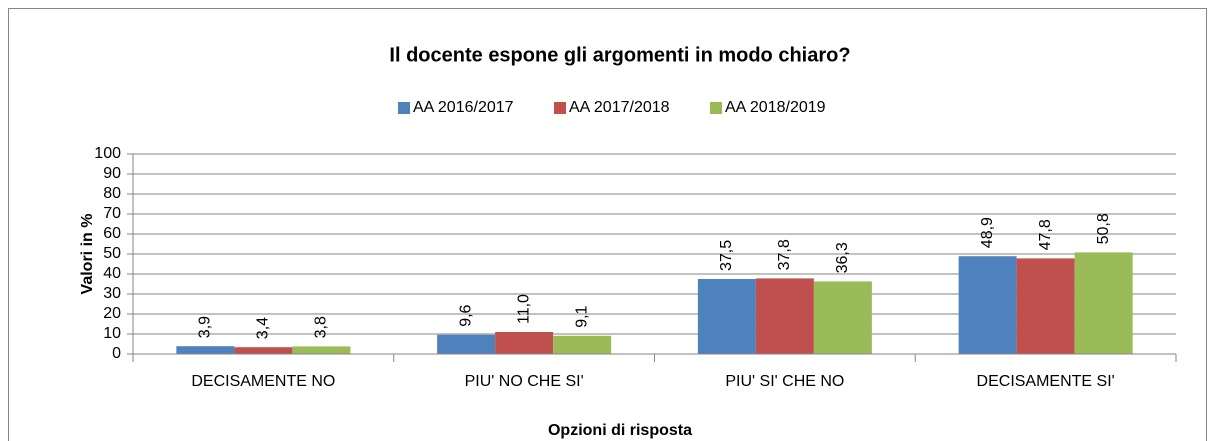  Describe the element at coordinates (1045, 234) in the screenshot. I see `value-label: 47,8` at that location.